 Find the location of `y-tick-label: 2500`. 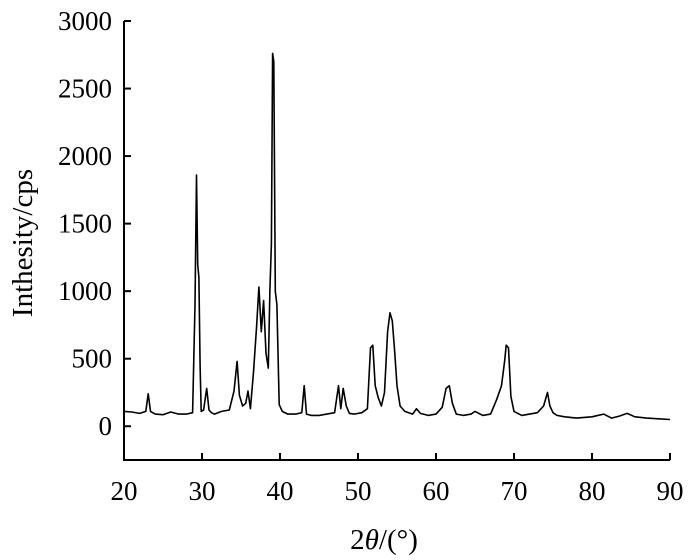

y-tick-label: 2500 is located at coordinates (85, 89).